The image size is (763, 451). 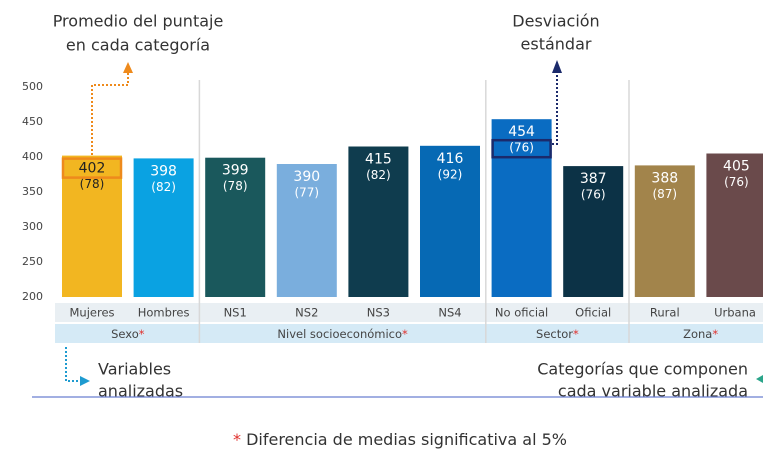 I want to click on value-label: 416, so click(x=450, y=159).